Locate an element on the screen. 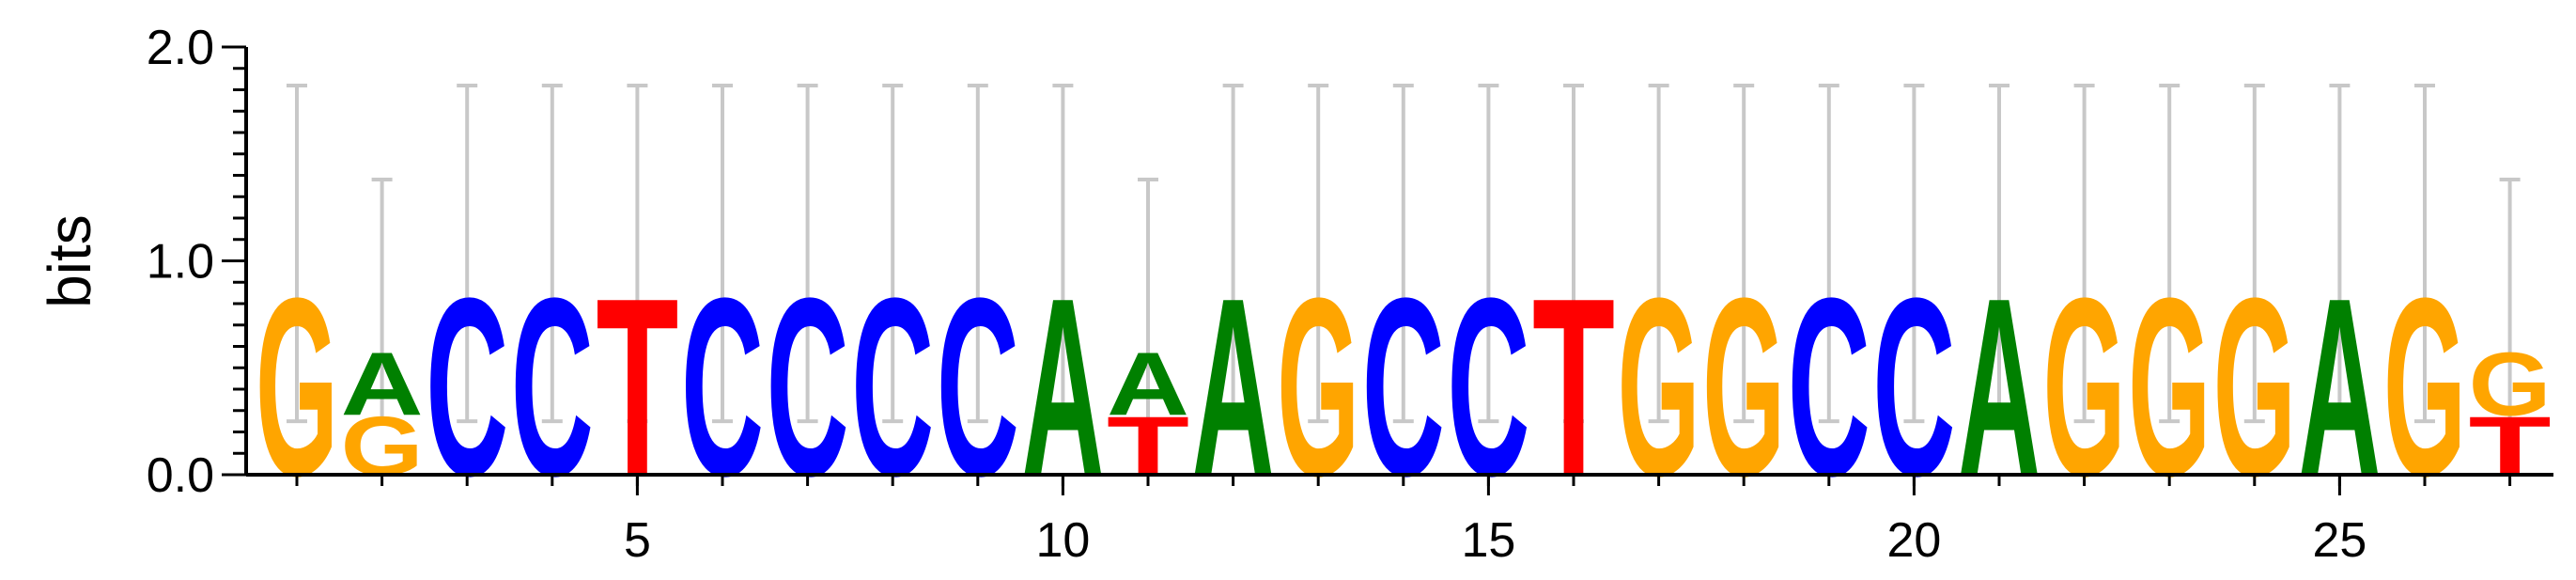 The height and width of the screenshot is (580, 2576). logo-letter-t: T is located at coordinates (1573, 386).